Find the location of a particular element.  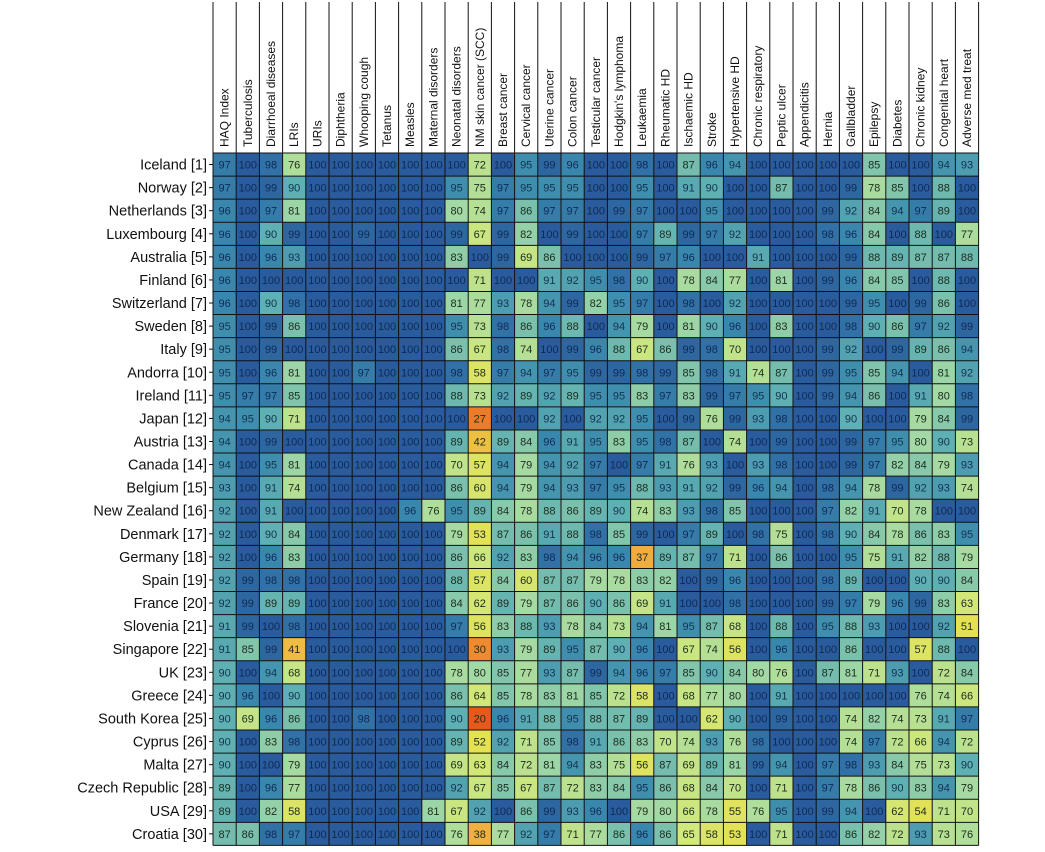

cell-value-label: 56 is located at coordinates (642, 766).